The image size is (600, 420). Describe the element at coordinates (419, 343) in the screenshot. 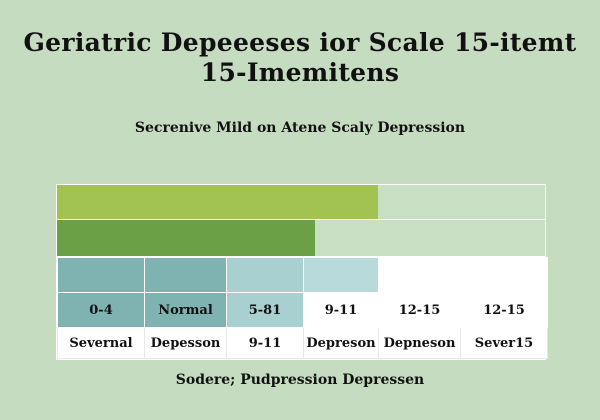

I see `label-cell: Depneson` at that location.